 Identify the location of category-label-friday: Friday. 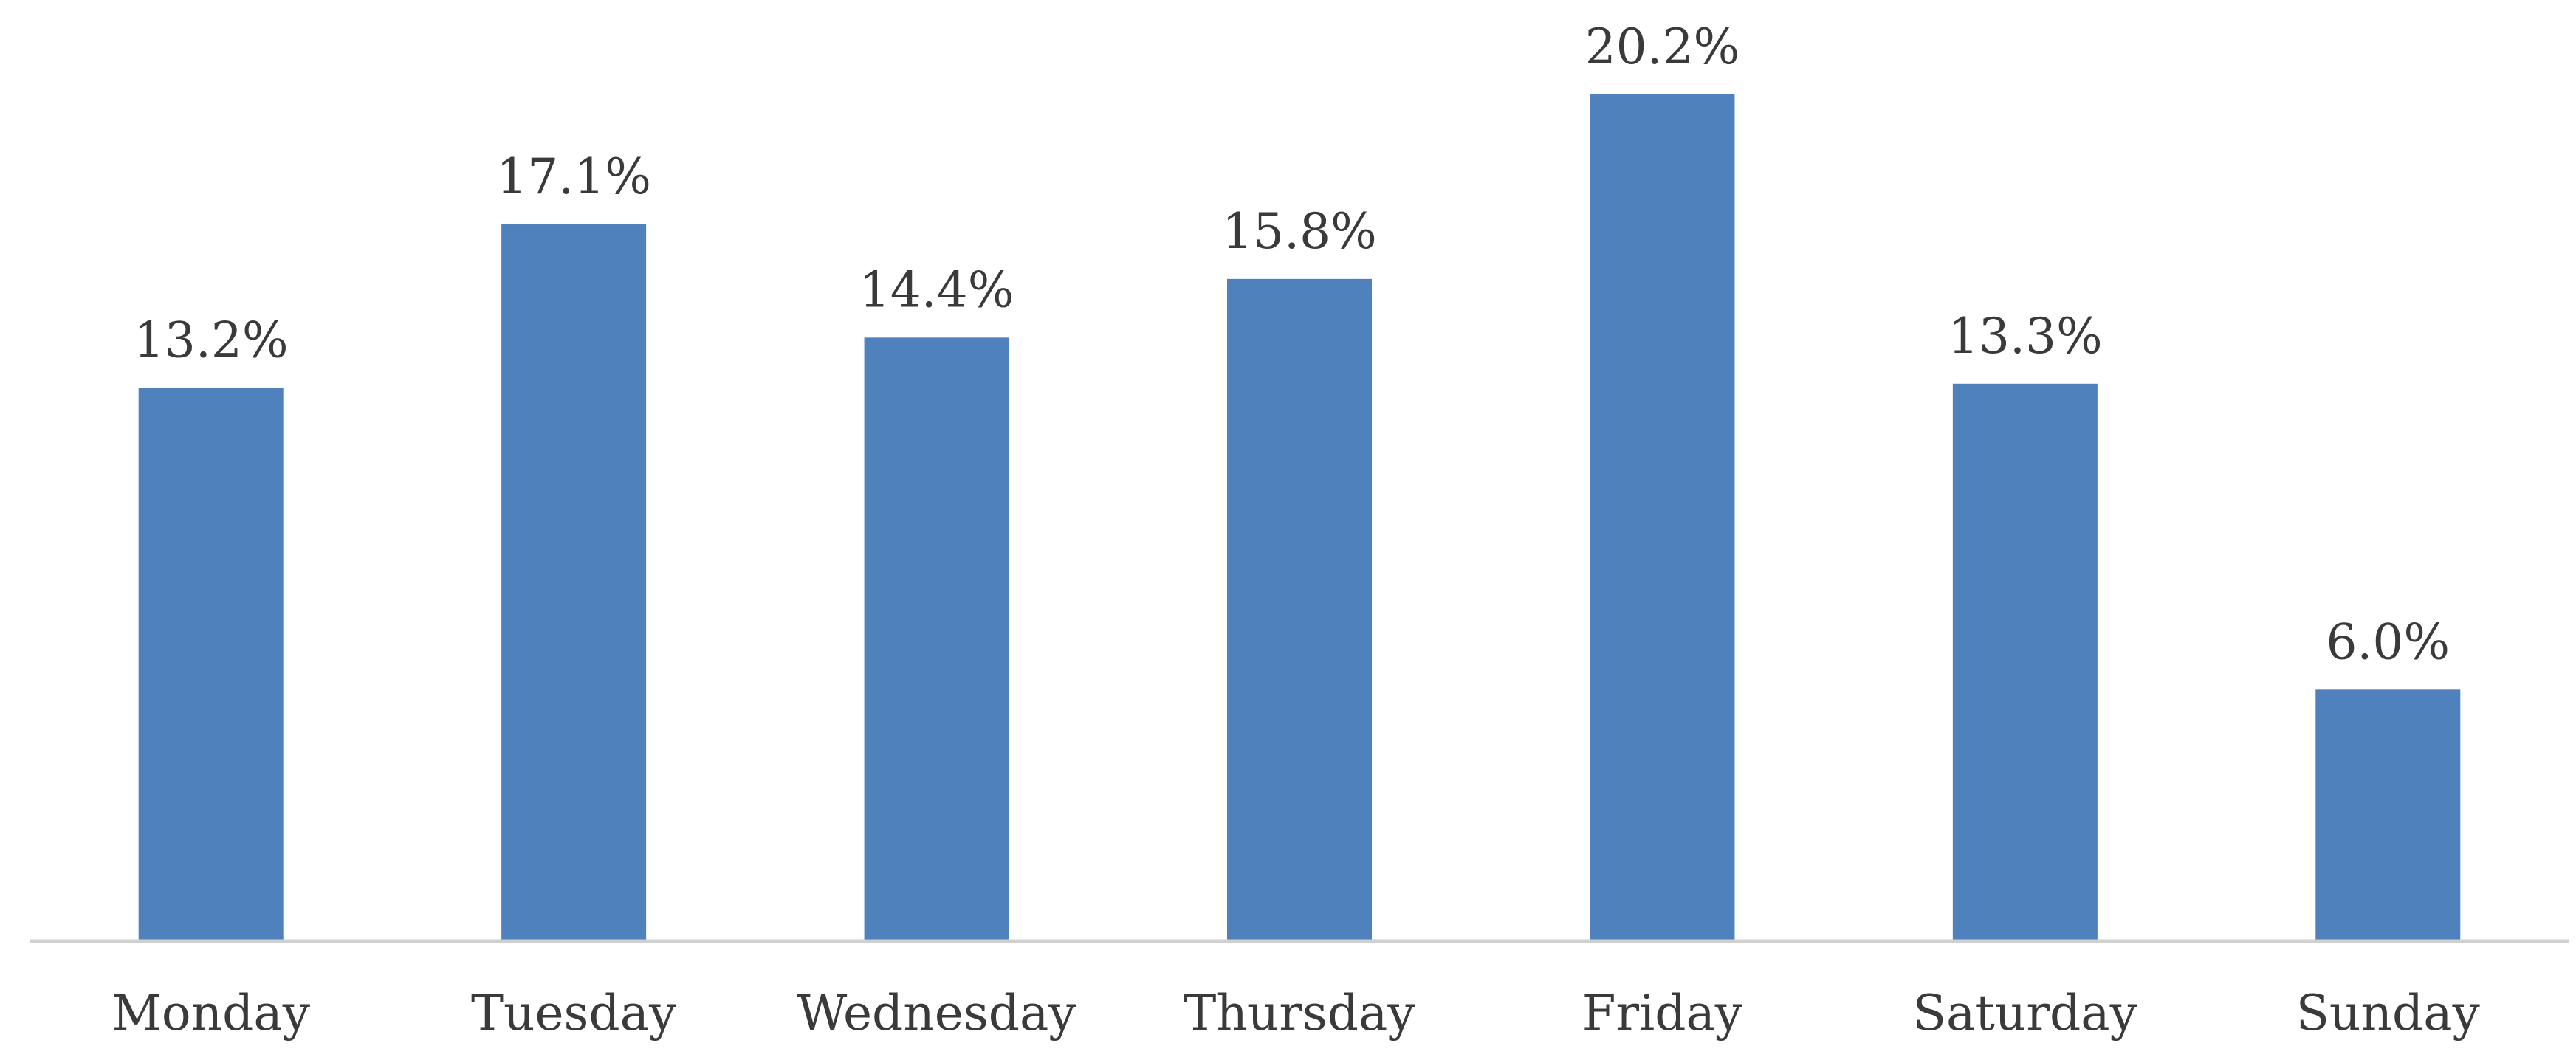
(1662, 1013).